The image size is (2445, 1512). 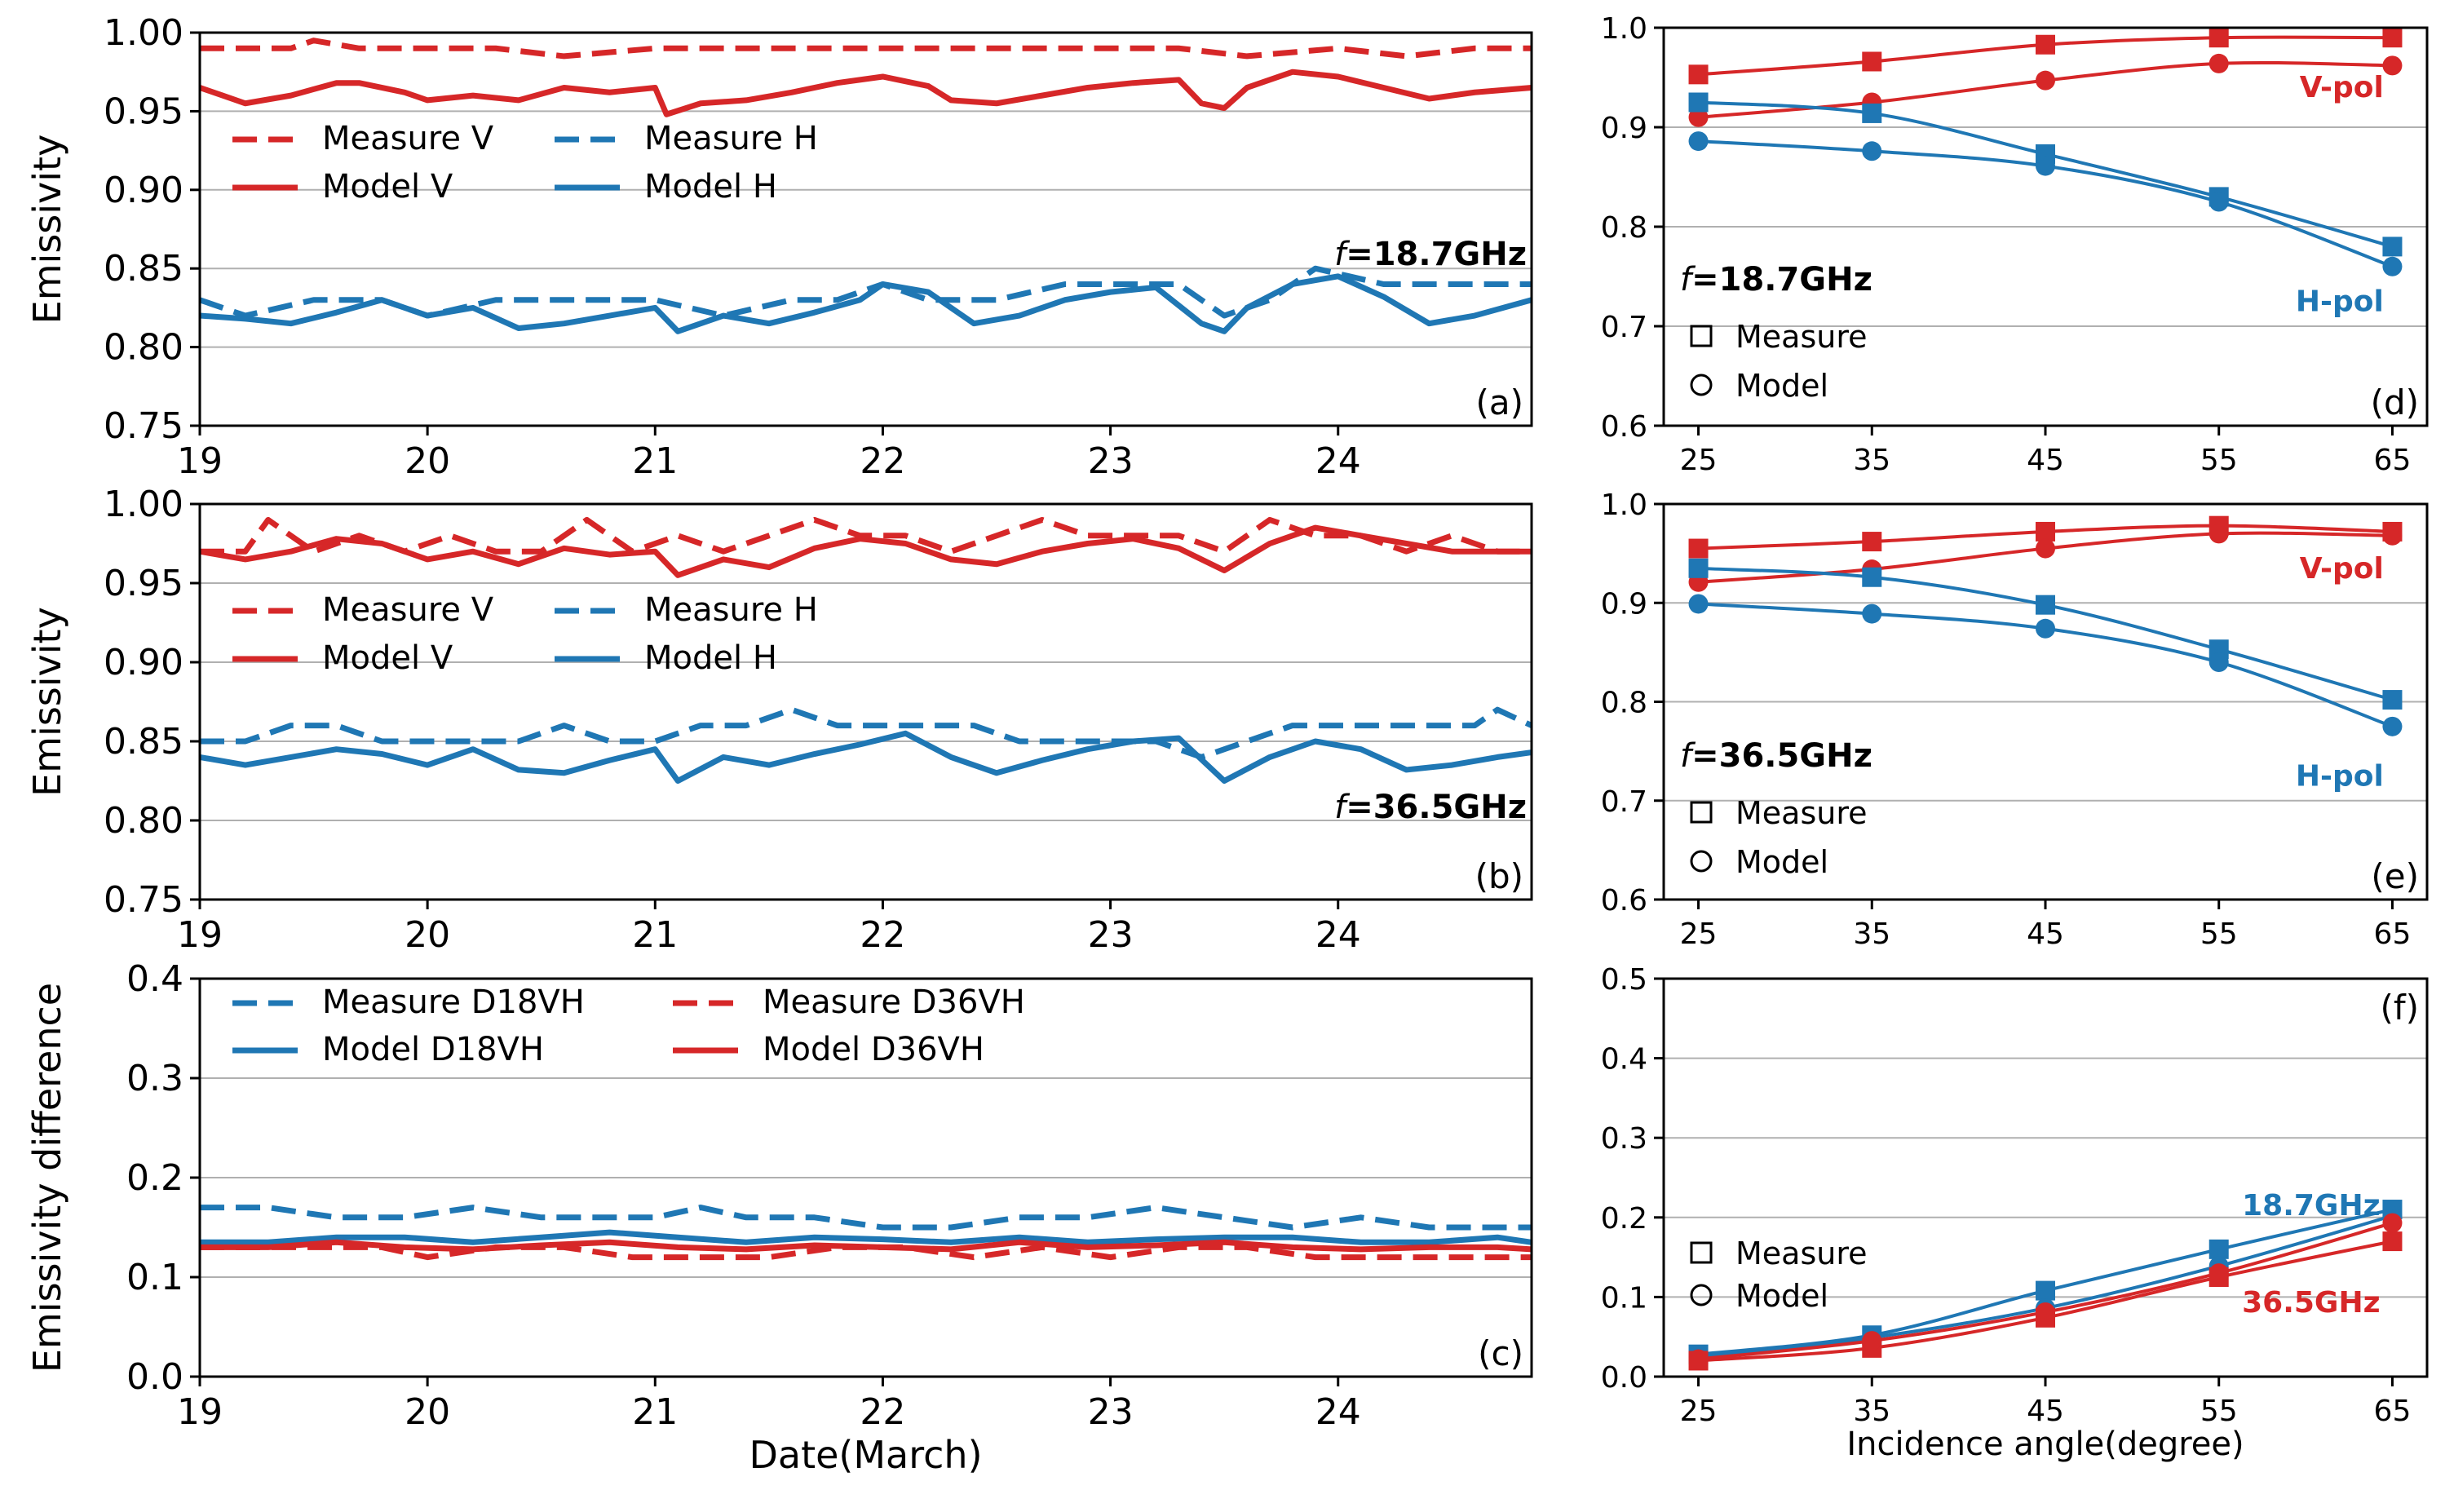 I want to click on legend-label: Measure V, so click(x=408, y=610).